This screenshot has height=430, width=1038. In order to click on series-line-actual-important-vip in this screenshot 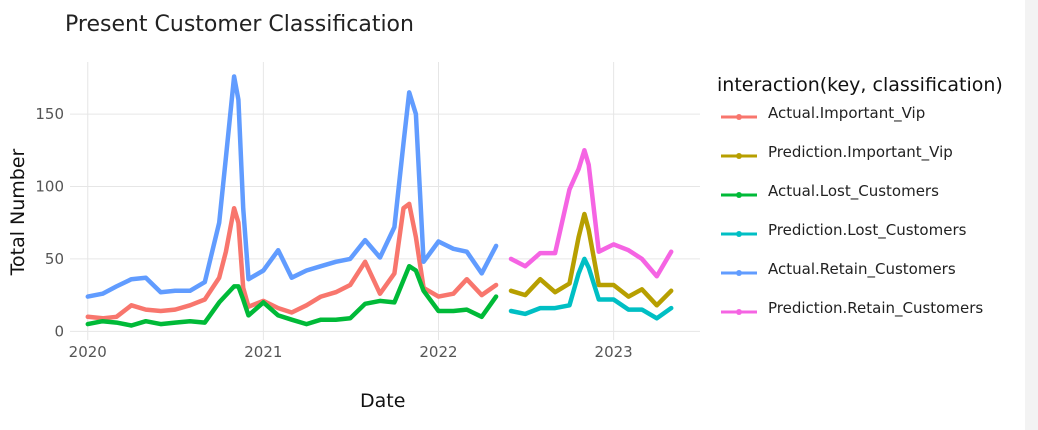, I will do `click(292, 261)`.